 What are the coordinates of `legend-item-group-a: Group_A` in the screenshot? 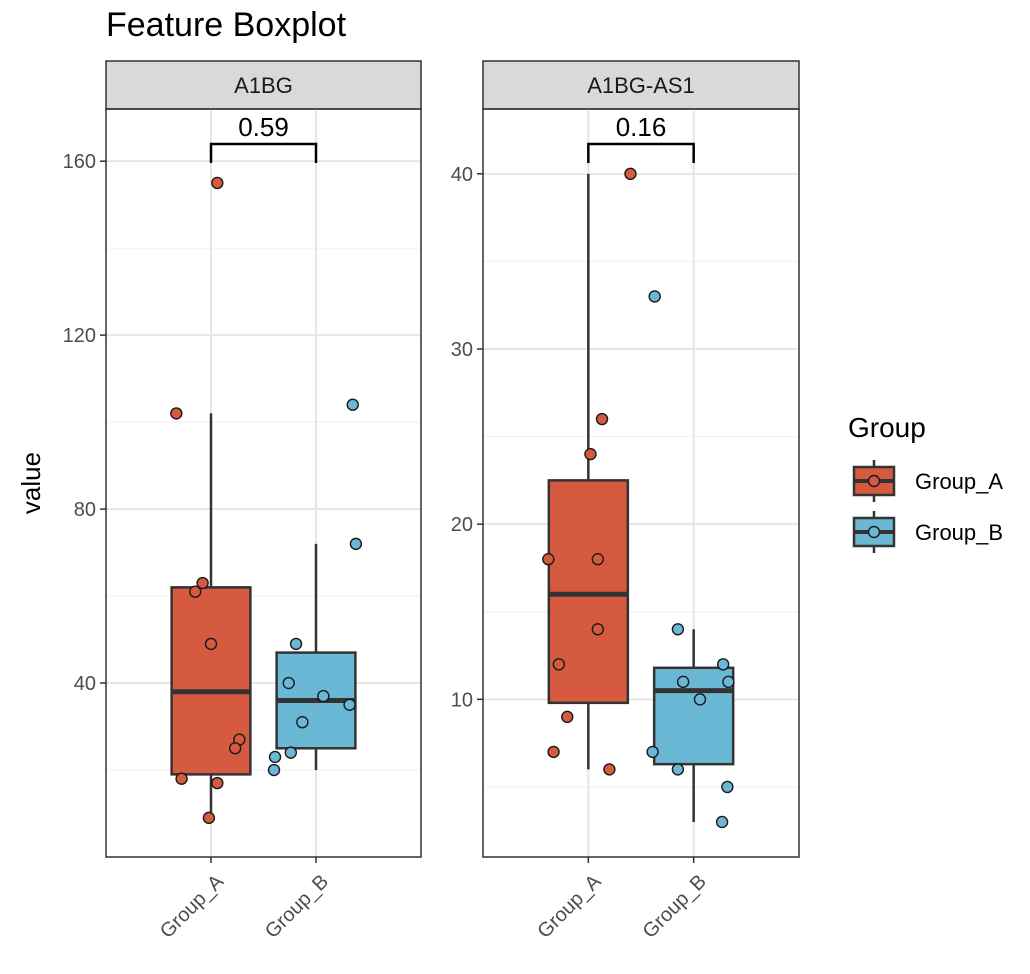 It's located at (927, 481).